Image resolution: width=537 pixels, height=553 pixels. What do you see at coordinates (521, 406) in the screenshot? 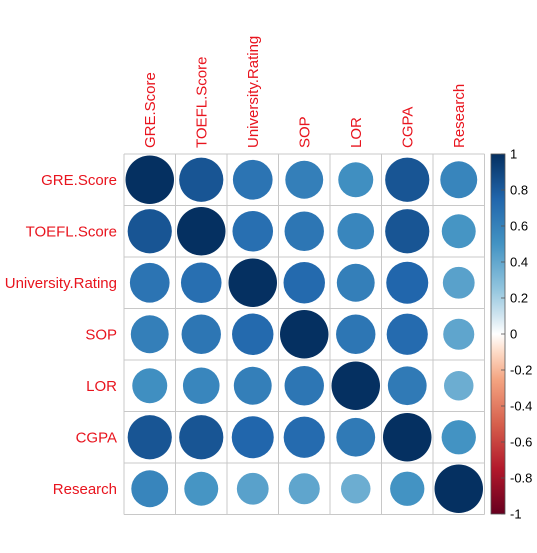
I see `color-bar-tick-label: -0.4` at bounding box center [521, 406].